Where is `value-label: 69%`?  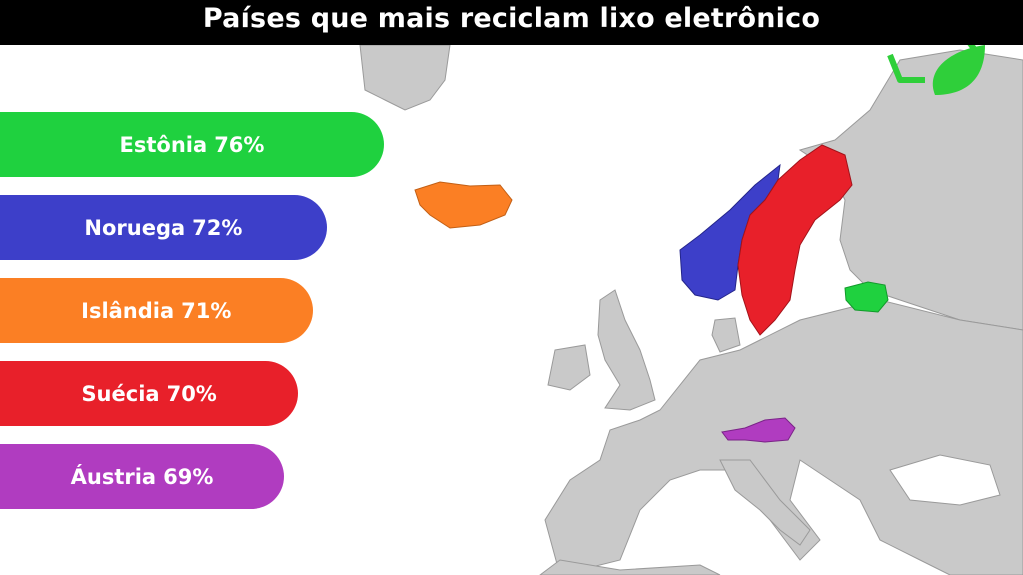
value-label: 69% is located at coordinates (188, 476).